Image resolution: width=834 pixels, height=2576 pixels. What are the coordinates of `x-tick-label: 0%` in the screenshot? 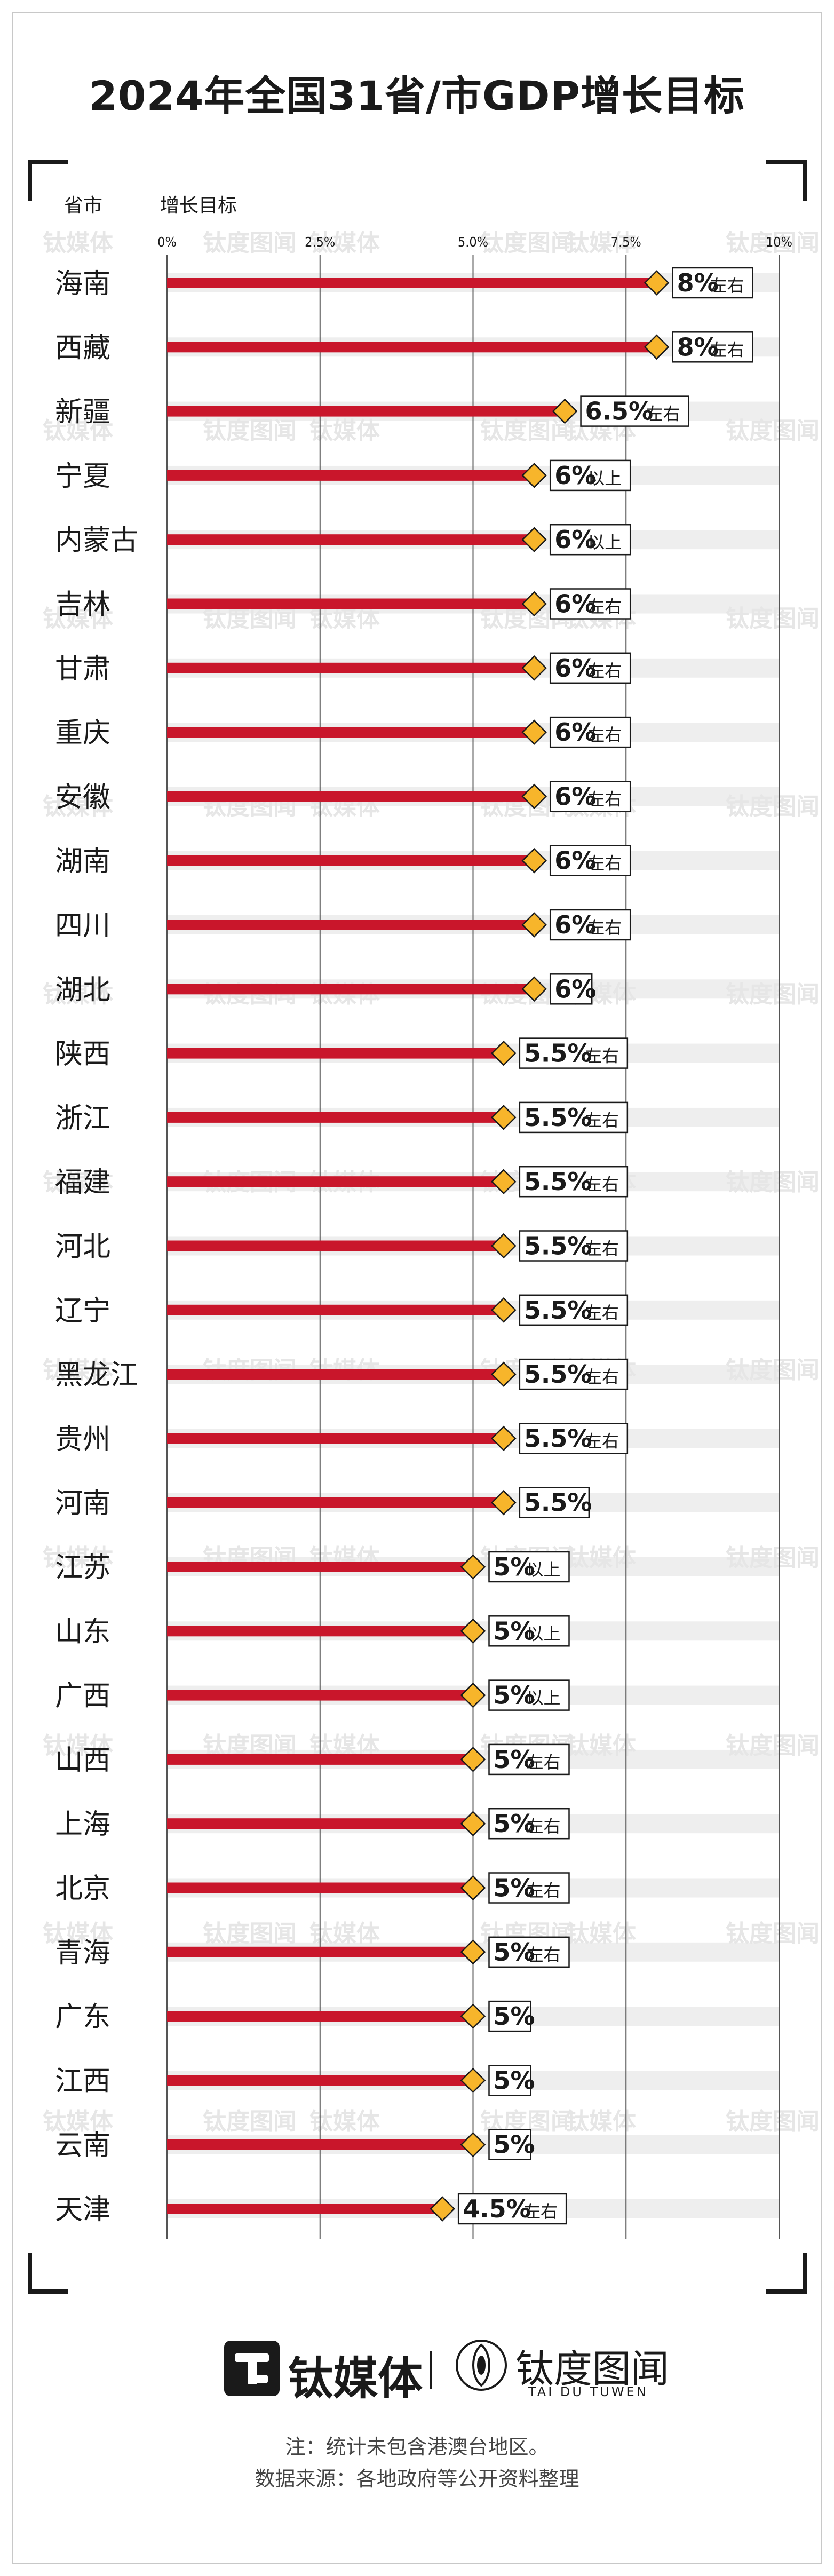 It's located at (167, 242).